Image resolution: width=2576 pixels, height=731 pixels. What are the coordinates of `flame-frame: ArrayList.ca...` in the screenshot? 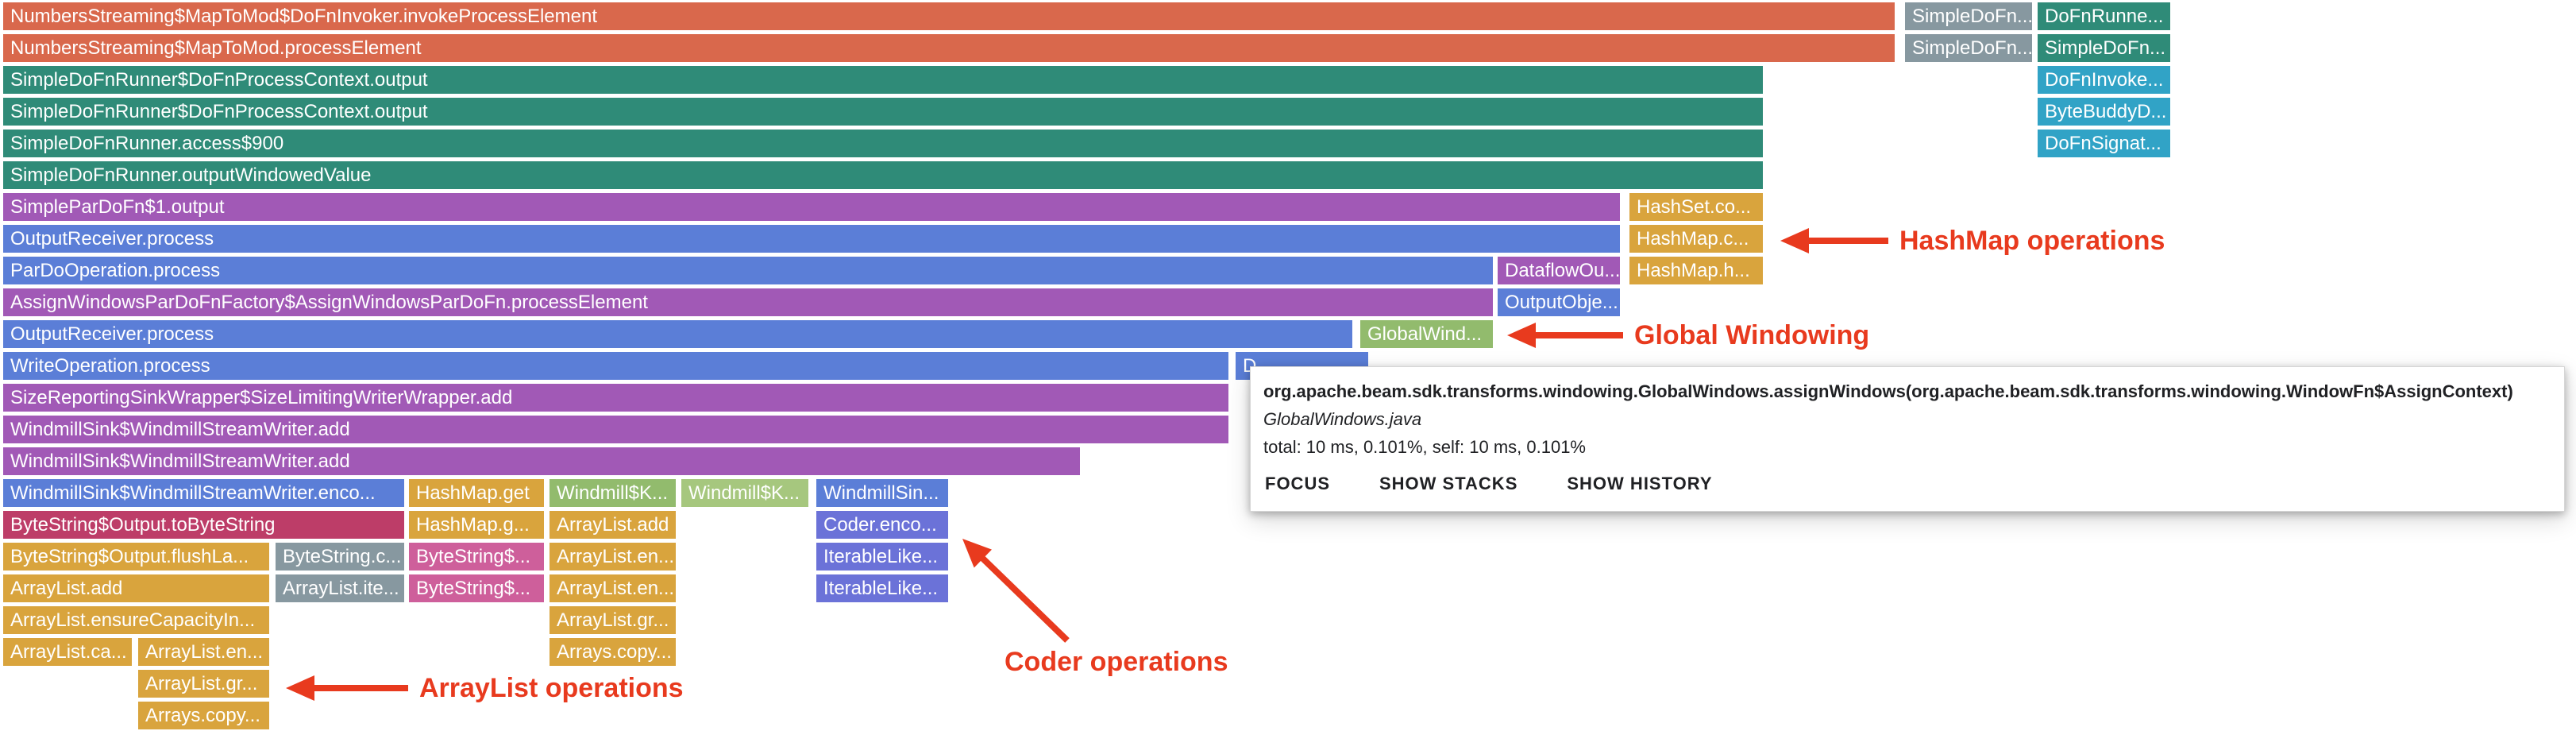 It's located at (67, 652).